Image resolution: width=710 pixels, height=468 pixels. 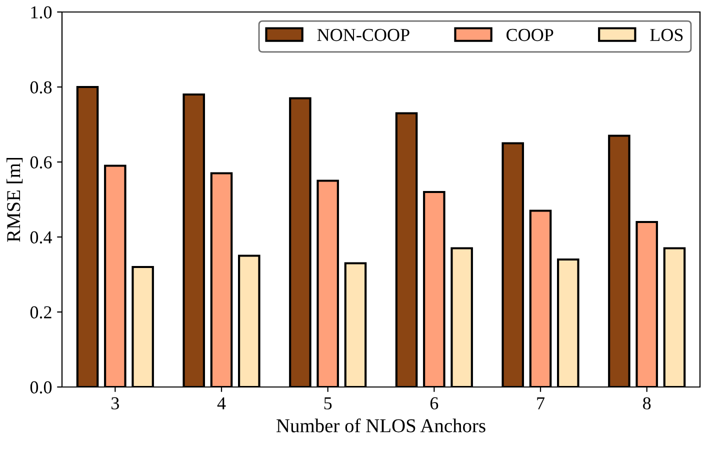 I want to click on x-axis-title: Number of NLOS Anchors, so click(x=381, y=425).